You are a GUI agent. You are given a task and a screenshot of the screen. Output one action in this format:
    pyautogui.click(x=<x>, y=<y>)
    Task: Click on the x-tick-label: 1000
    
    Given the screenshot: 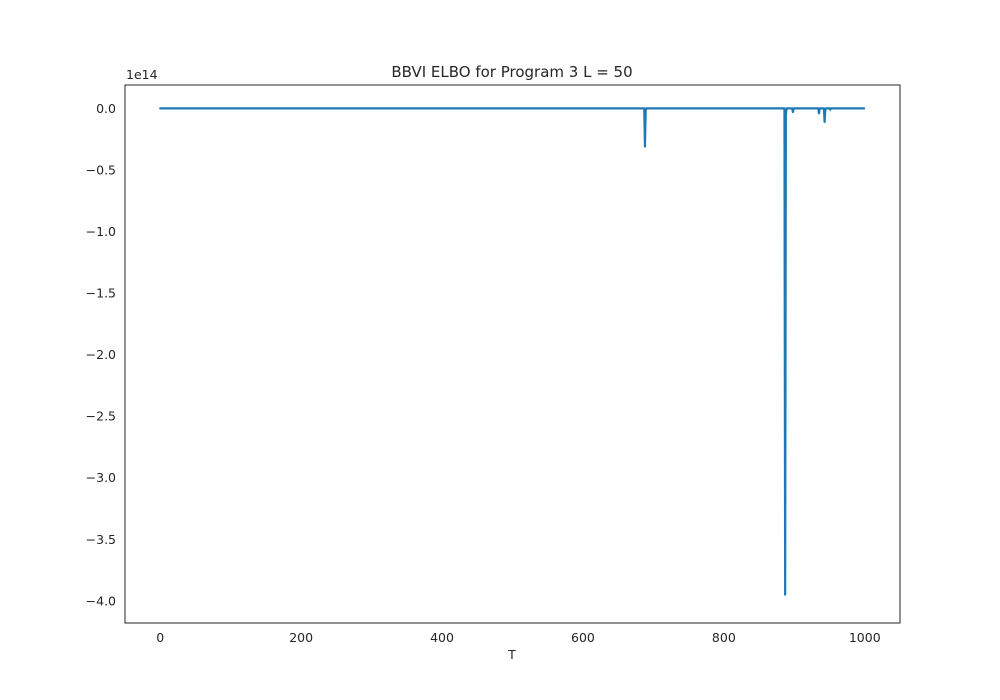 What is the action you would take?
    pyautogui.click(x=865, y=637)
    